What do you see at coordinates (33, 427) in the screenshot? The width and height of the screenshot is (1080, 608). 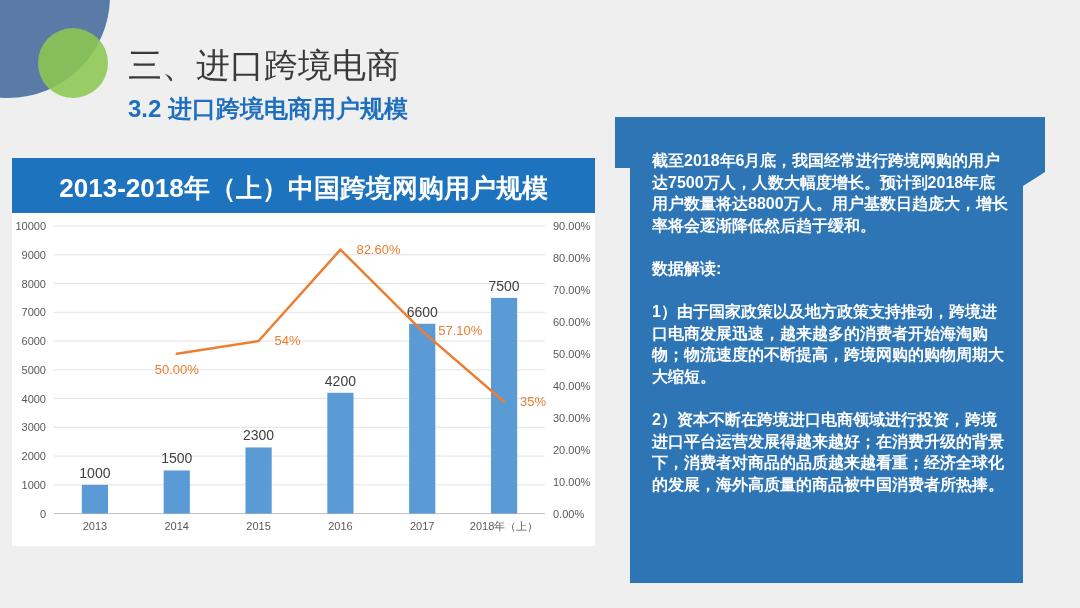 I see `y-tick-label: 3000` at bounding box center [33, 427].